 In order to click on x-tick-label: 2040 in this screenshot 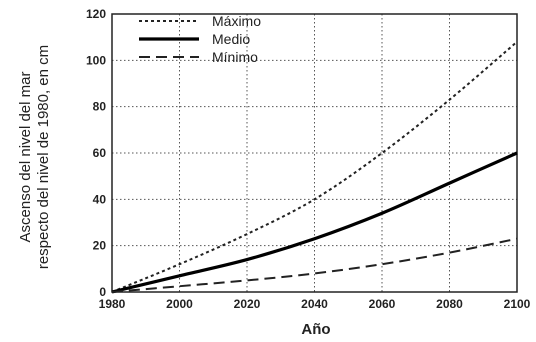, I will do `click(314, 304)`.